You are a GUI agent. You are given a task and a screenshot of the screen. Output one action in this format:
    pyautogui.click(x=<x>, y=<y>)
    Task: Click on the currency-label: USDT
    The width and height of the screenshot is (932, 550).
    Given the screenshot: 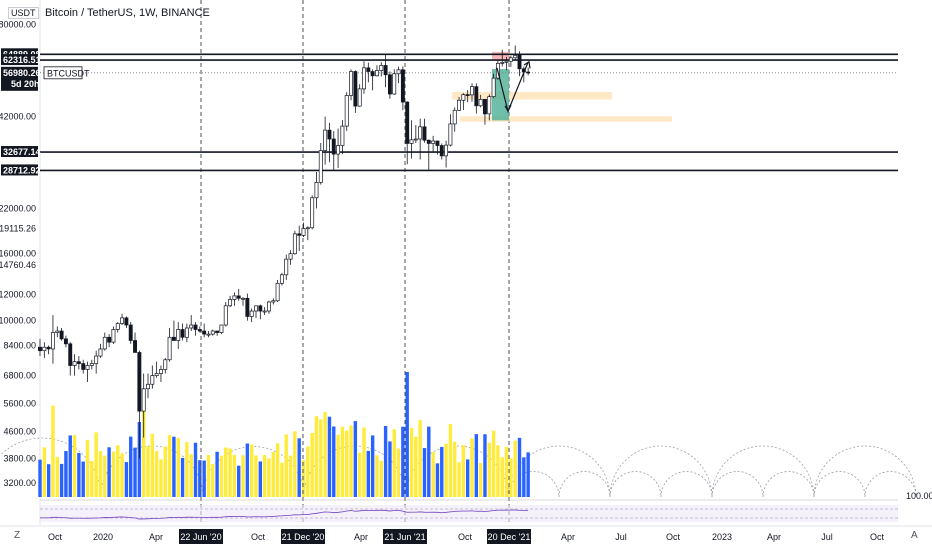 What is the action you would take?
    pyautogui.click(x=23, y=13)
    